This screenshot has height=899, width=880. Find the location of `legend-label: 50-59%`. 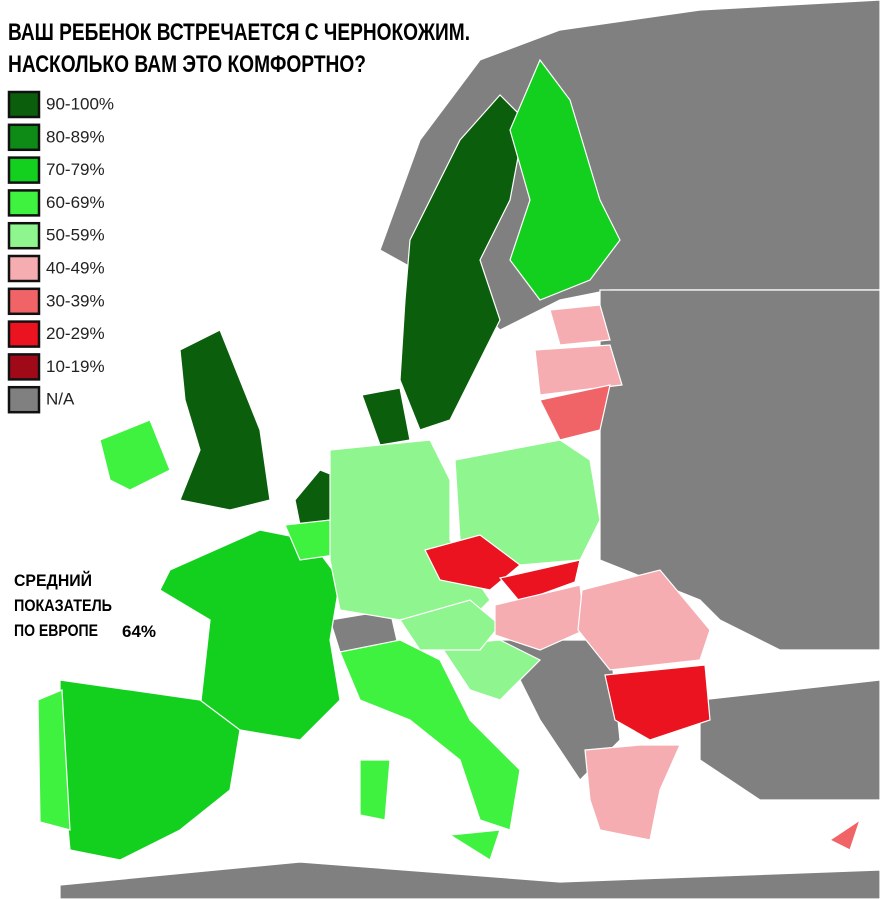

legend-label: 50-59% is located at coordinates (75, 235).